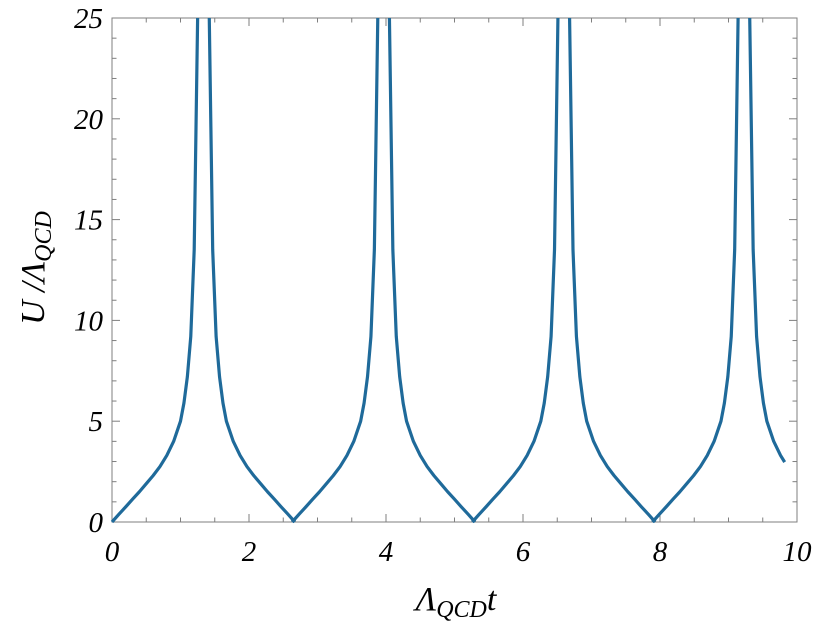  Describe the element at coordinates (89, 321) in the screenshot. I see `y-tick-label: 10` at that location.